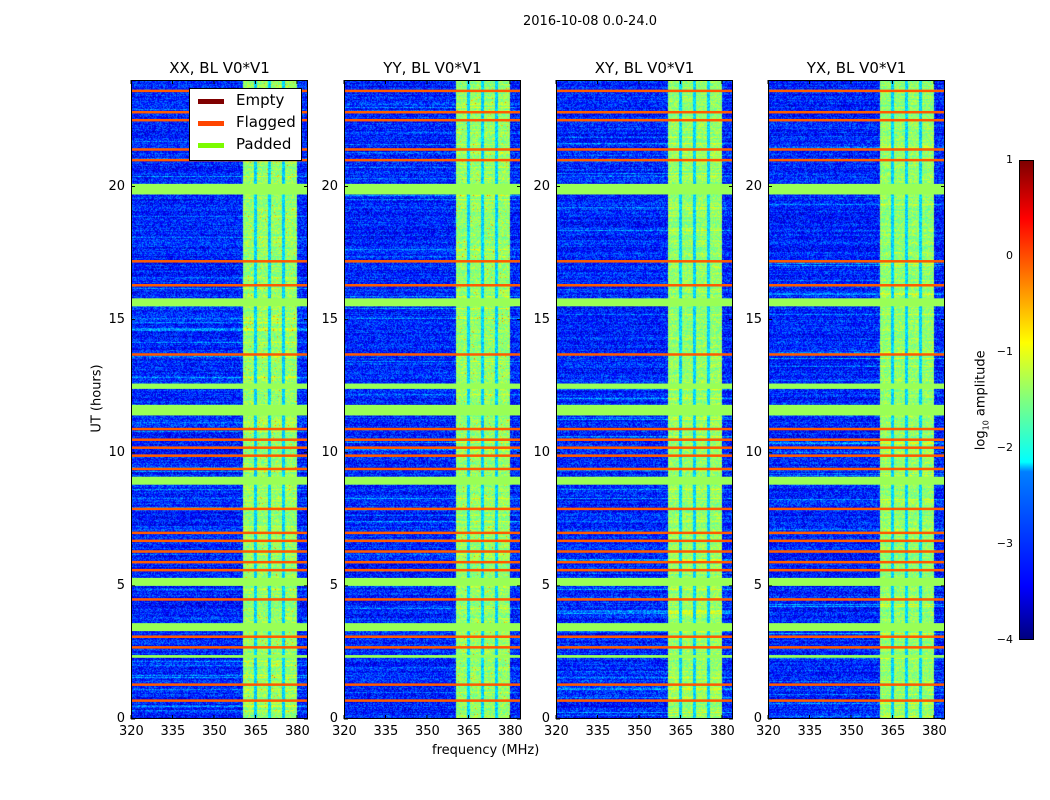 Image resolution: width=1050 pixels, height=800 pixels. What do you see at coordinates (211, 123) in the screenshot?
I see `legend-swatch-flagged` at bounding box center [211, 123].